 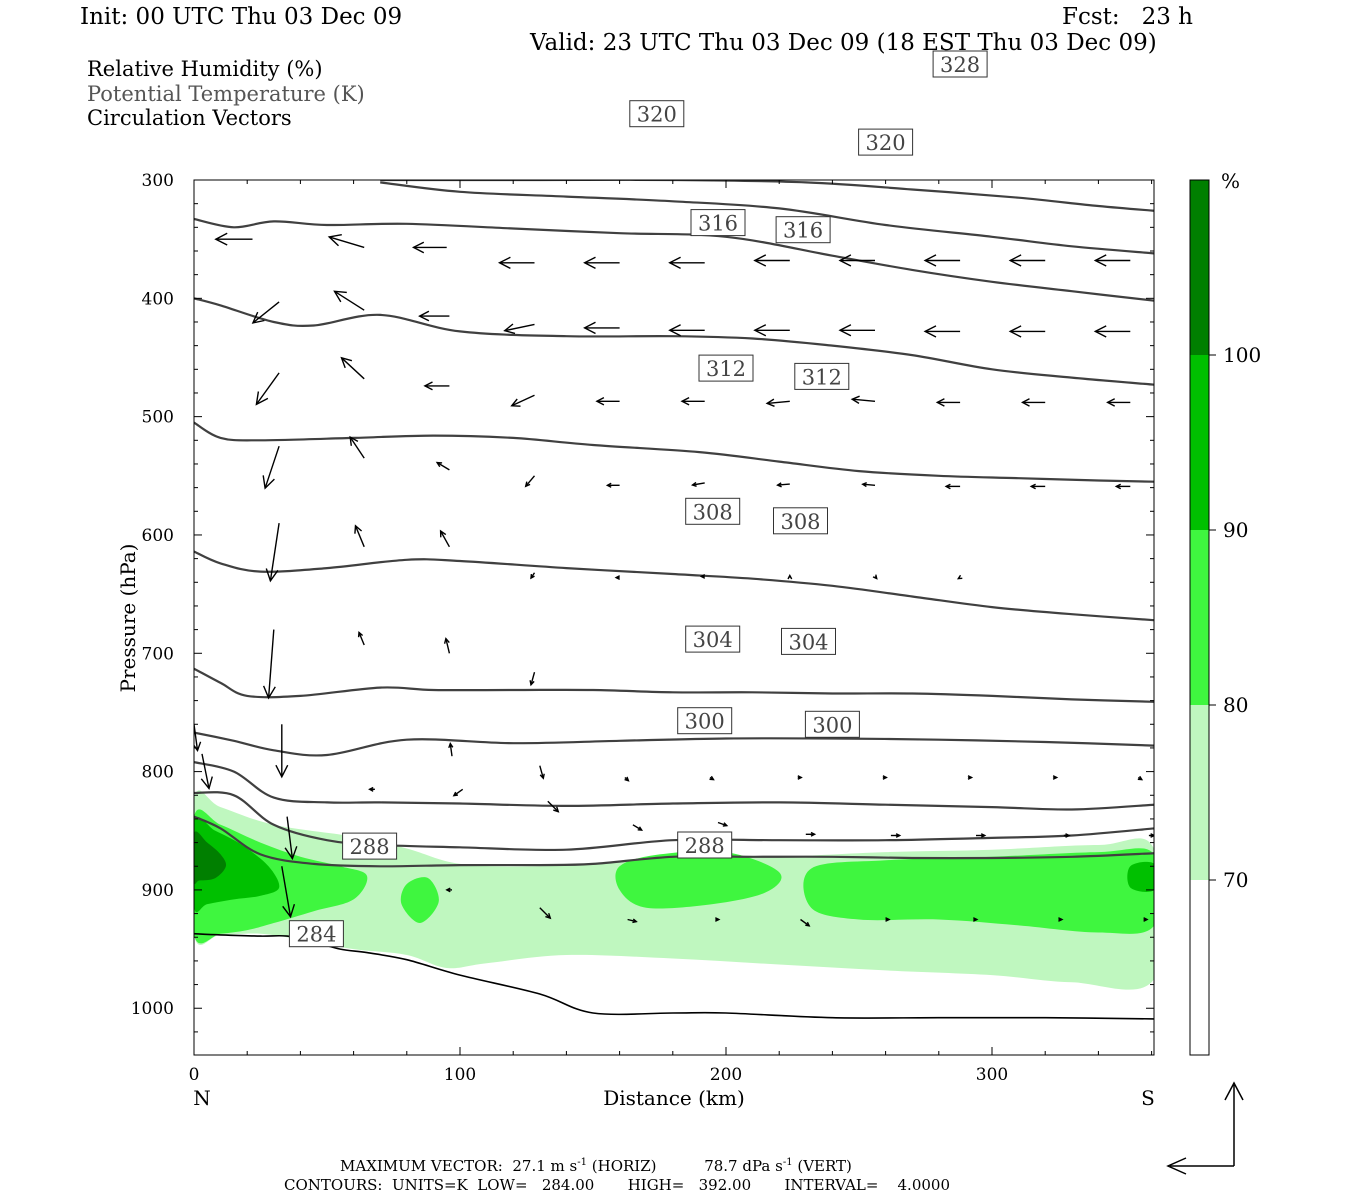 What do you see at coordinates (205, 69) in the screenshot?
I see `title-relative-humidity: Relative Humidity (%)` at bounding box center [205, 69].